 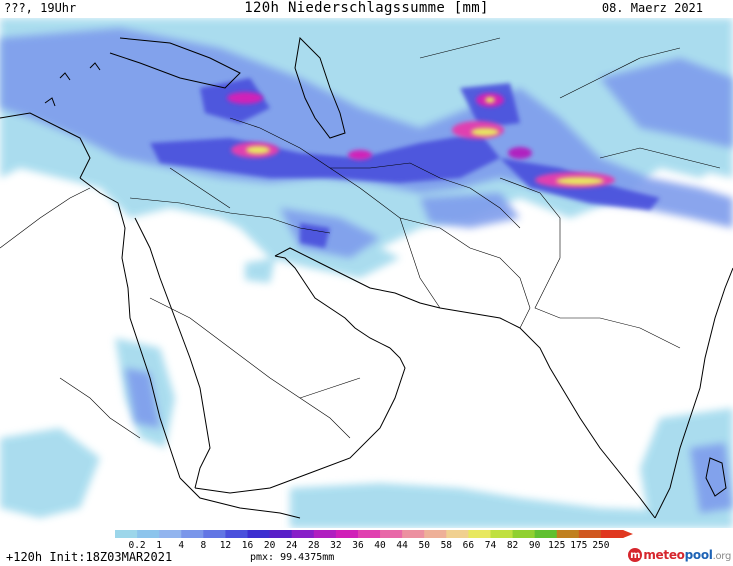 What do you see at coordinates (402, 545) in the screenshot?
I see `colorbar-tick-label: 44` at bounding box center [402, 545].